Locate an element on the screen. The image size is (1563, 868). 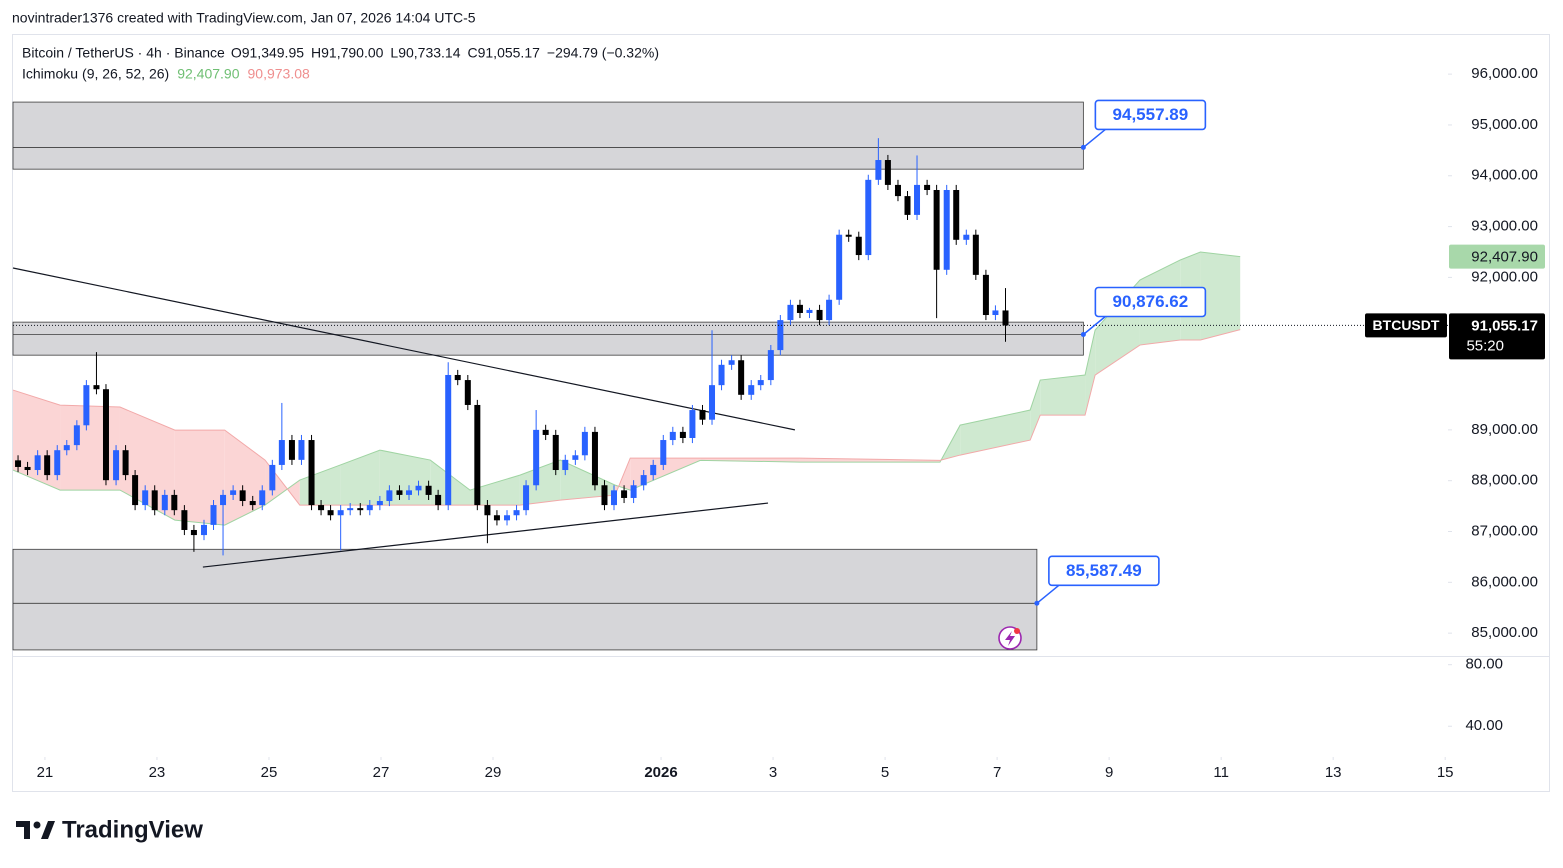
legend-item: L90,733.14 is located at coordinates (425, 53).